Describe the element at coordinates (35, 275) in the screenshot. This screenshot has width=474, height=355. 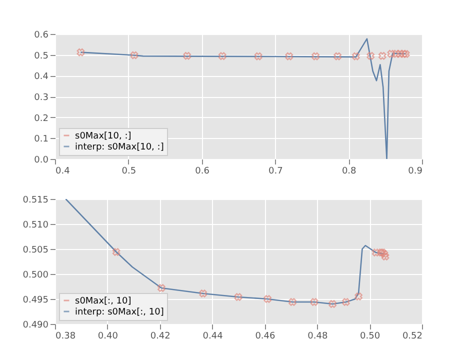
I see `y-tick-label: 0.500` at that location.